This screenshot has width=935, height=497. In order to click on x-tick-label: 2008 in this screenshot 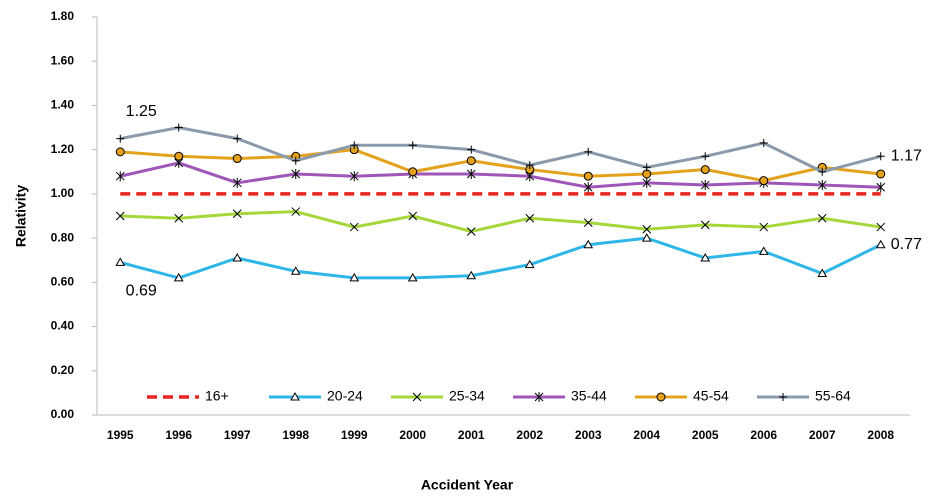, I will do `click(880, 435)`.